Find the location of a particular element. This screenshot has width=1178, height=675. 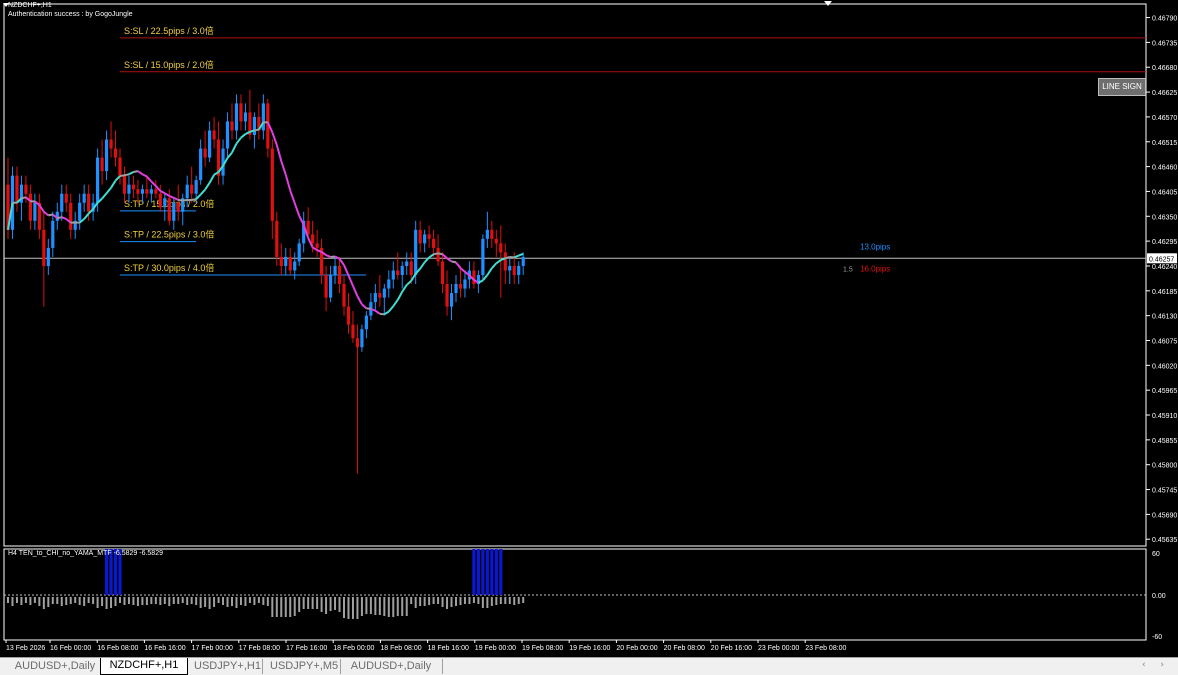

chart-symbol-title: NZDCHF+,H1 is located at coordinates (30, 5).